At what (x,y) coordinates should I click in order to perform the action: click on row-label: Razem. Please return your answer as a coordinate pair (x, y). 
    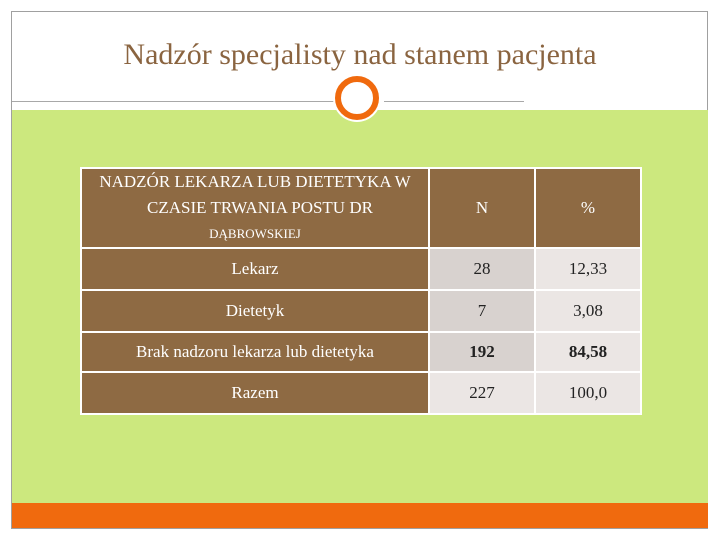
    Looking at the image, I should click on (255, 393).